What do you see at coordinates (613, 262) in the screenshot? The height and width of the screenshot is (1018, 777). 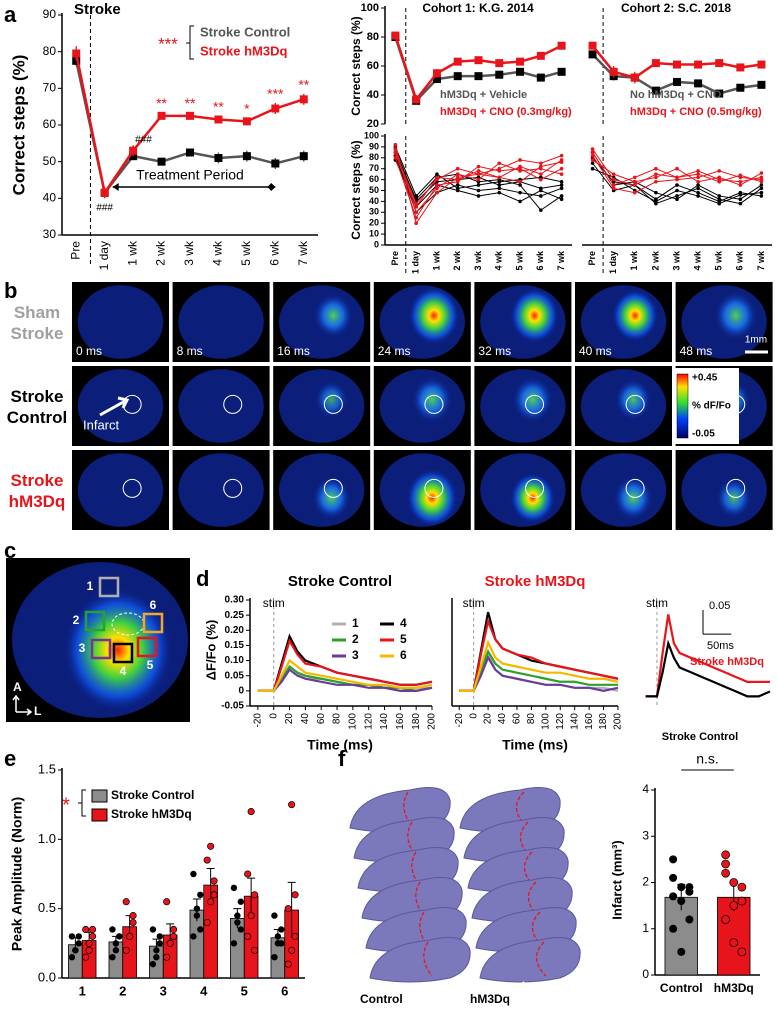 I see `x-tick-label: 1 day` at bounding box center [613, 262].